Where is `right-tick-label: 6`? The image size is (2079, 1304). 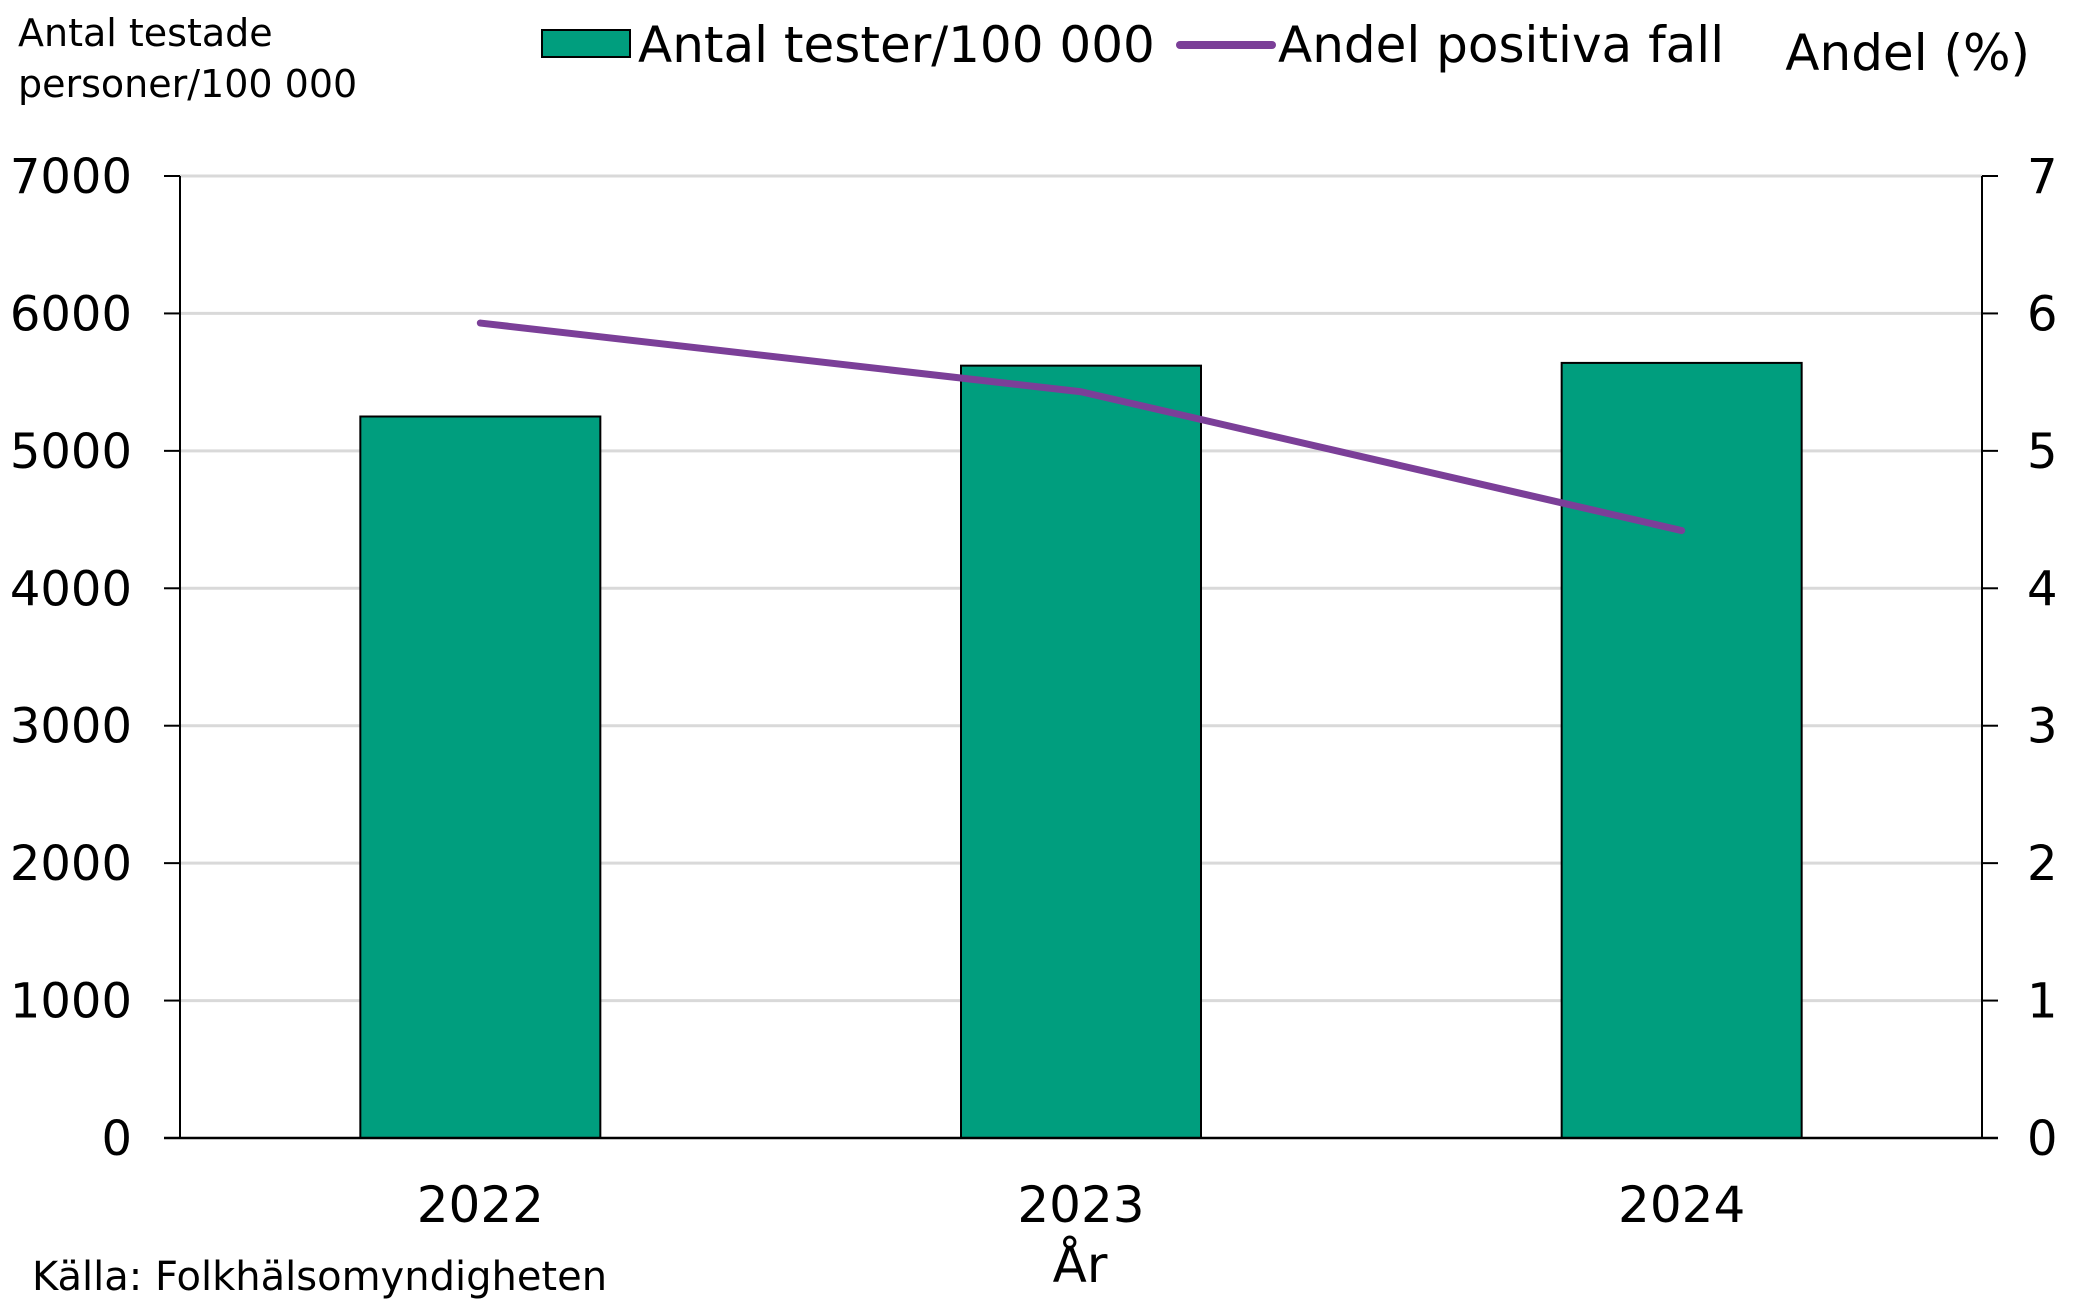
right-tick-label: 6 is located at coordinates (2042, 314).